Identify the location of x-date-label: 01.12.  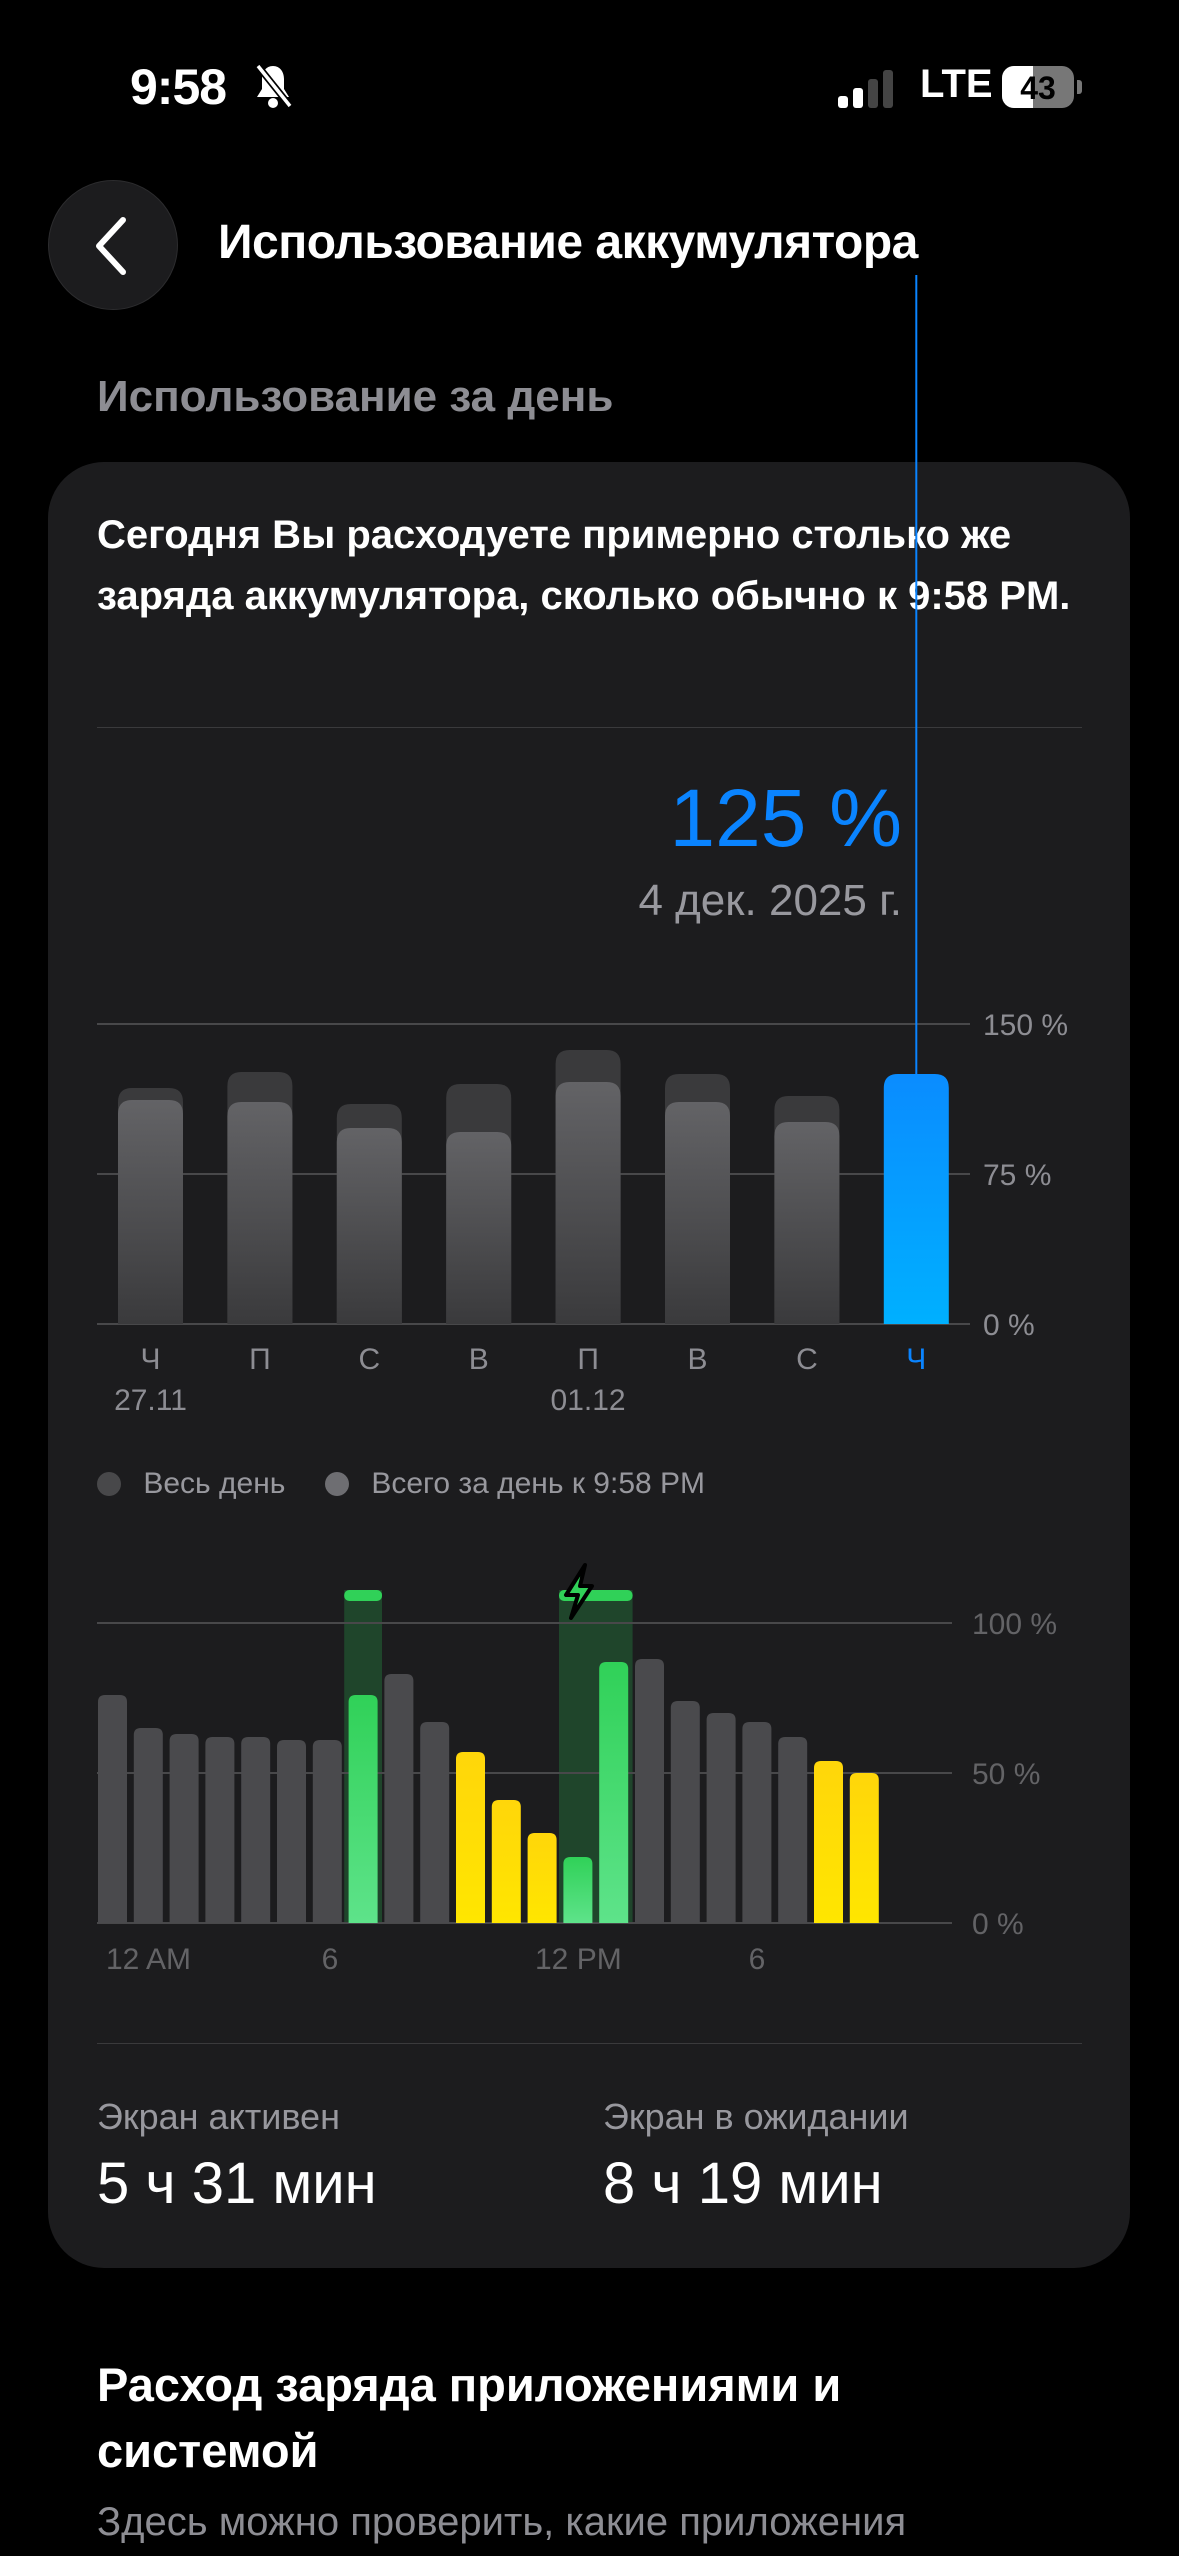
(588, 1400).